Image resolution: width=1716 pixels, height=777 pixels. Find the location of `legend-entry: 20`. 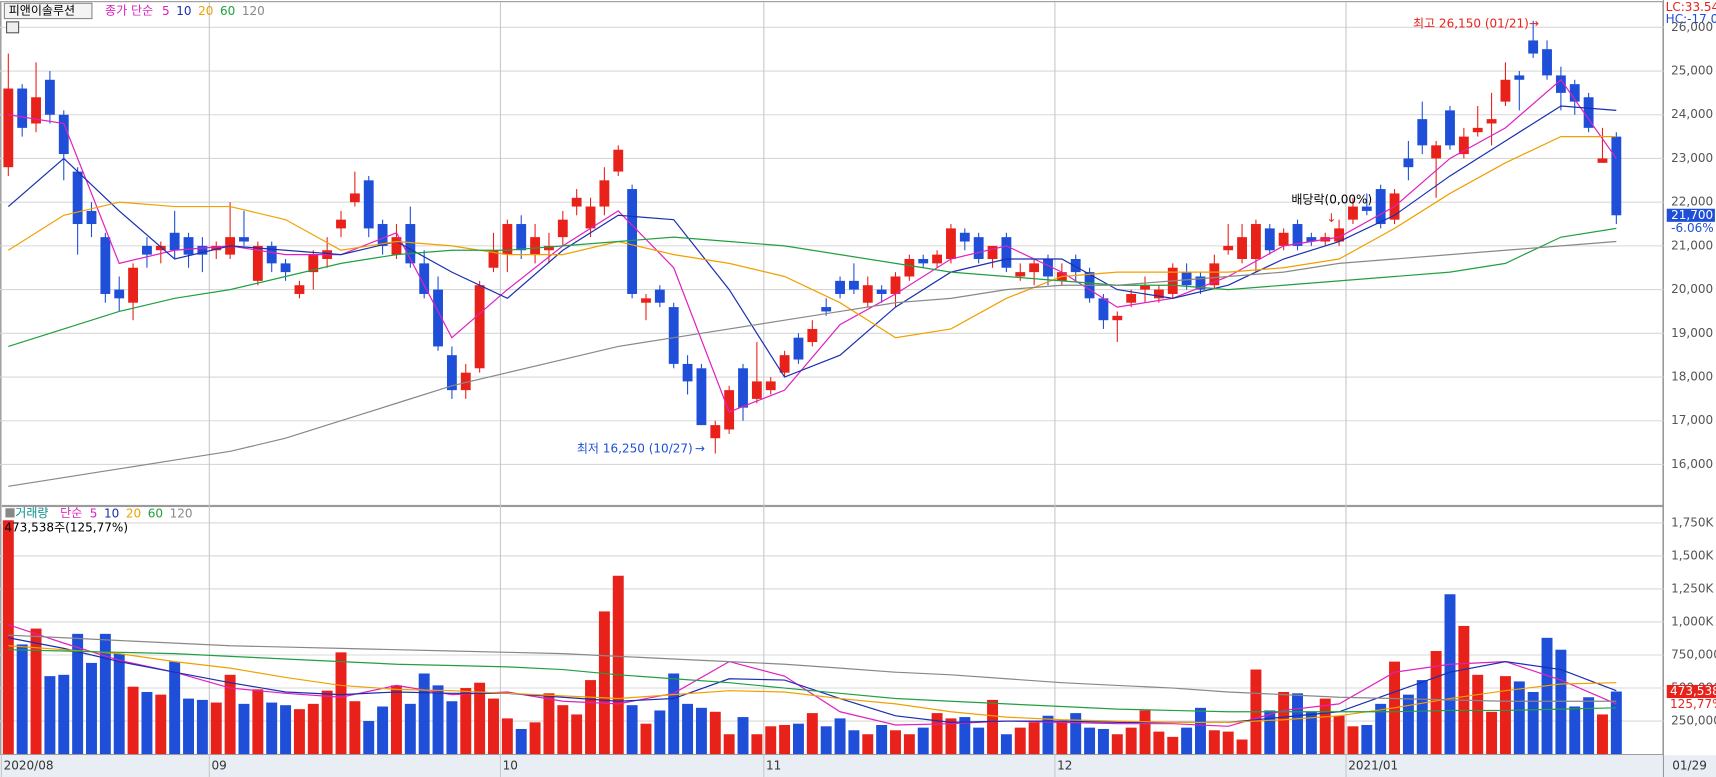

legend-entry: 20 is located at coordinates (133, 513).